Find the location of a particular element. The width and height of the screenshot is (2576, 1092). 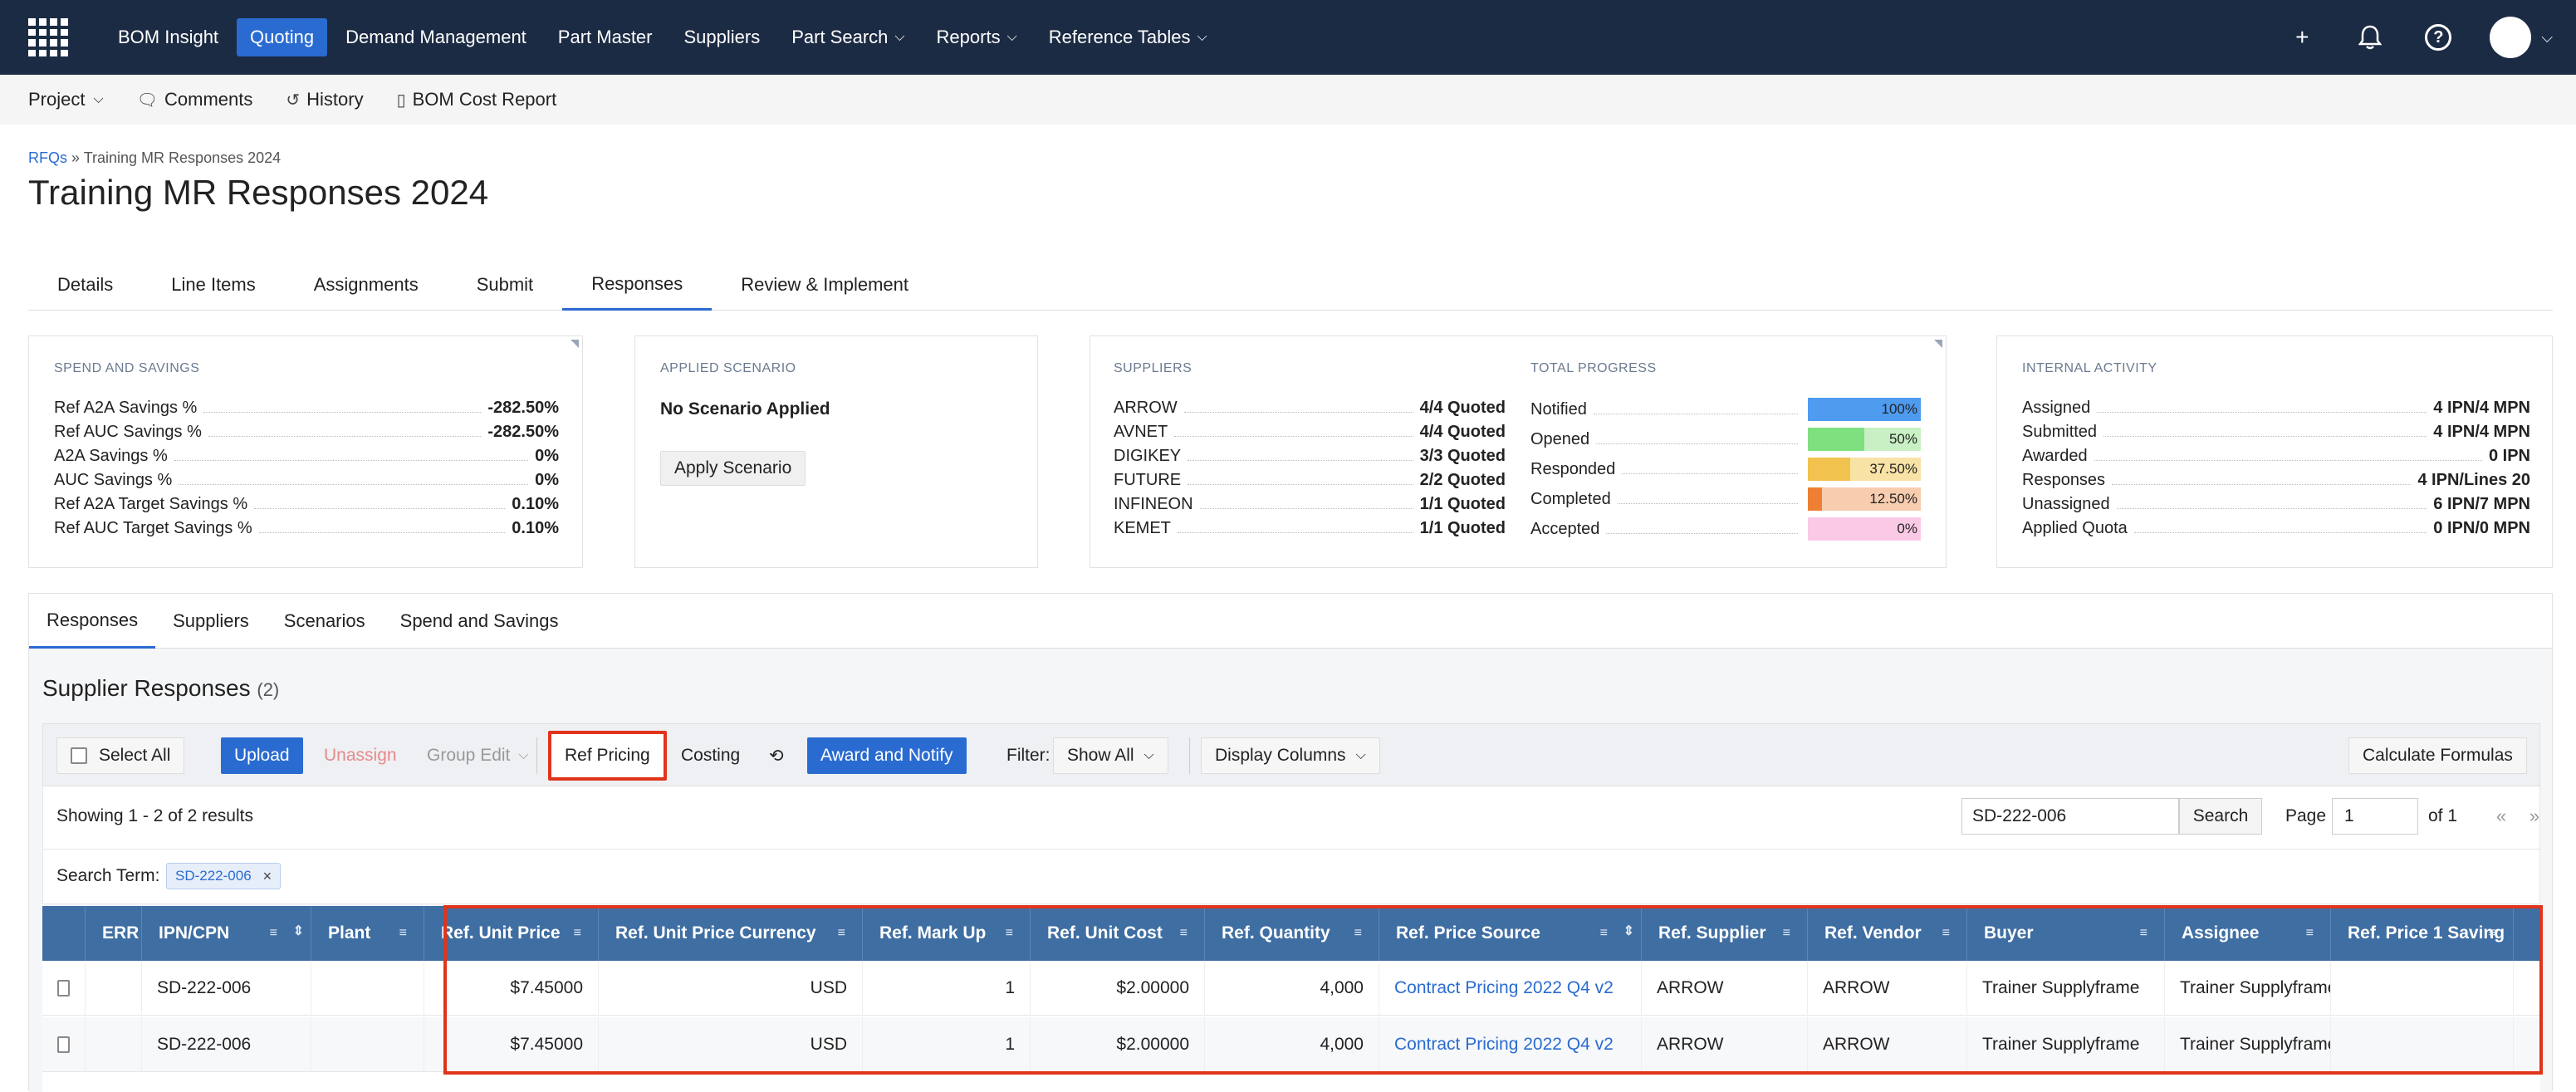

inner-tab-responses: Responses is located at coordinates (92, 621).